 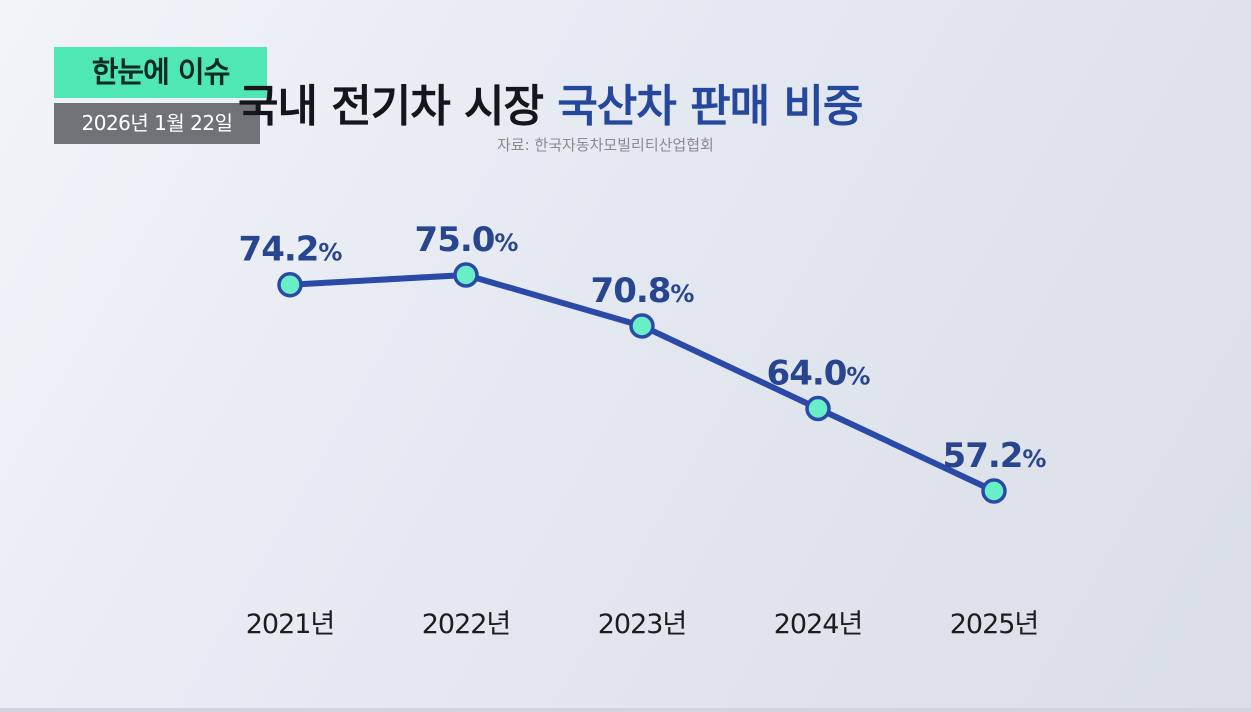 I want to click on chart-title: 국내 전기차 시장 국산차 판매 비중, so click(x=550, y=102).